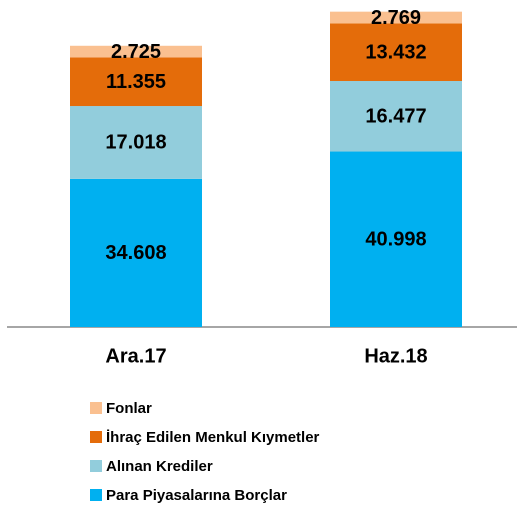  I want to click on legend-label: Alınan Krediler, so click(159, 466).